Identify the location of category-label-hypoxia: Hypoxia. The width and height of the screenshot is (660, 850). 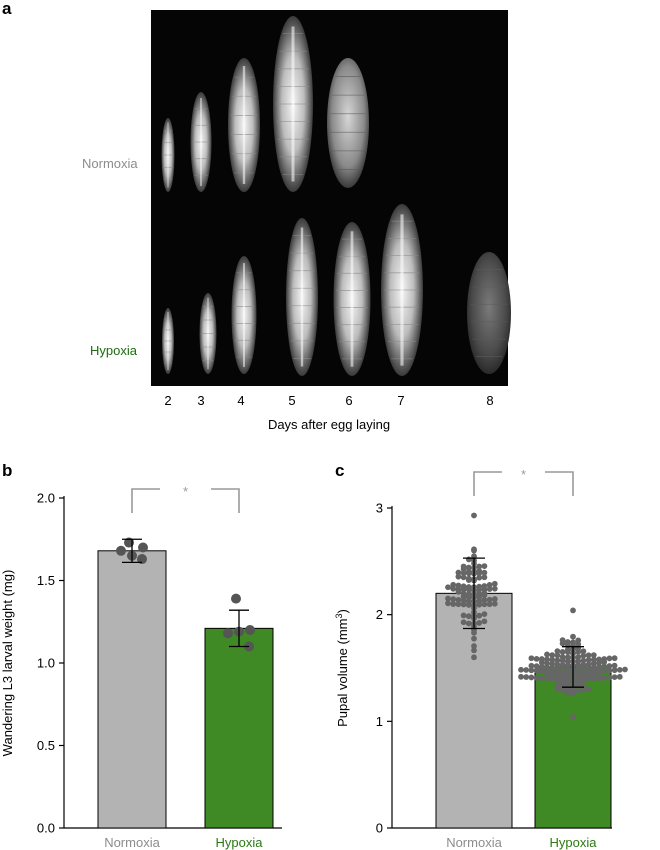
(240, 842).